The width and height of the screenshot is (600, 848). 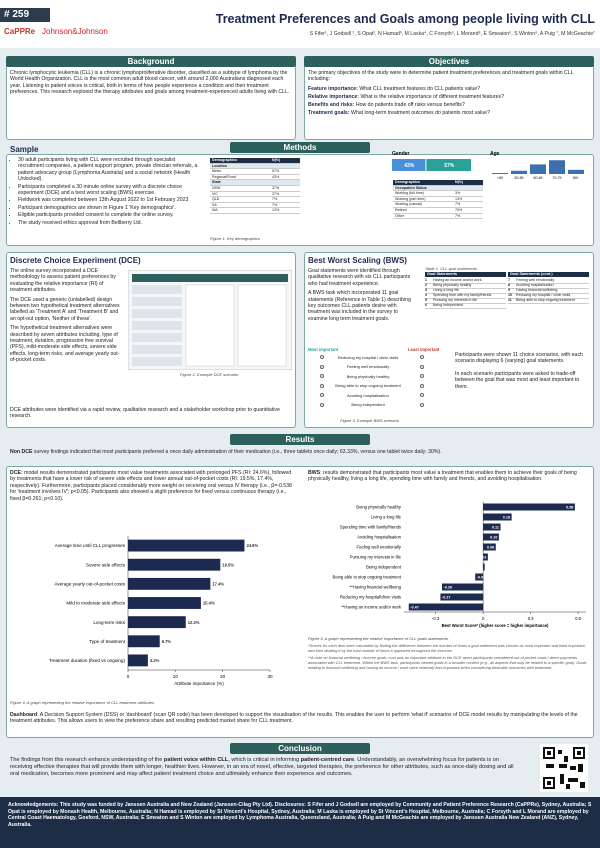 I want to click on goal-row: 4 Spending time with my family/friends, so click(x=465, y=296).